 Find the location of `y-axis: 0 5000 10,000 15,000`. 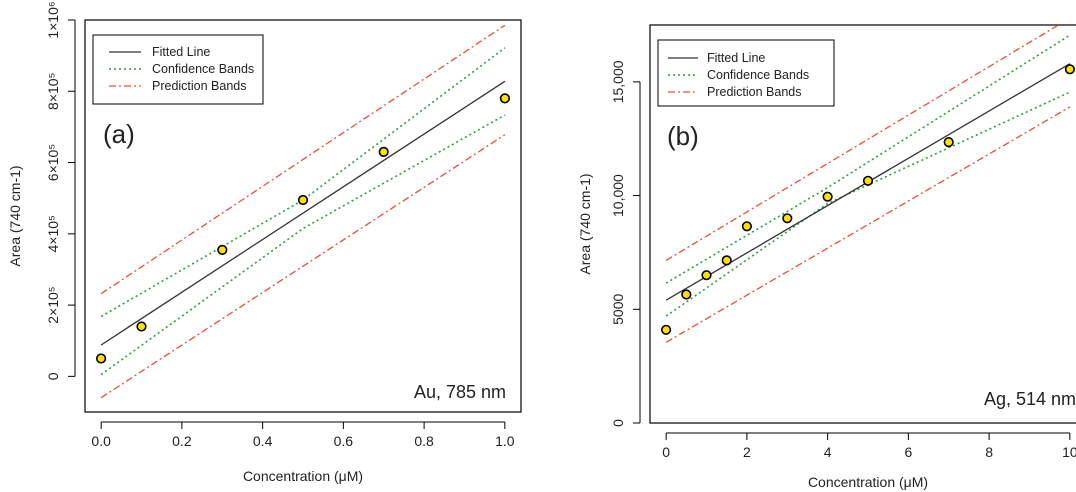

y-axis: 0 5000 10,000 15,000 is located at coordinates (625, 243).